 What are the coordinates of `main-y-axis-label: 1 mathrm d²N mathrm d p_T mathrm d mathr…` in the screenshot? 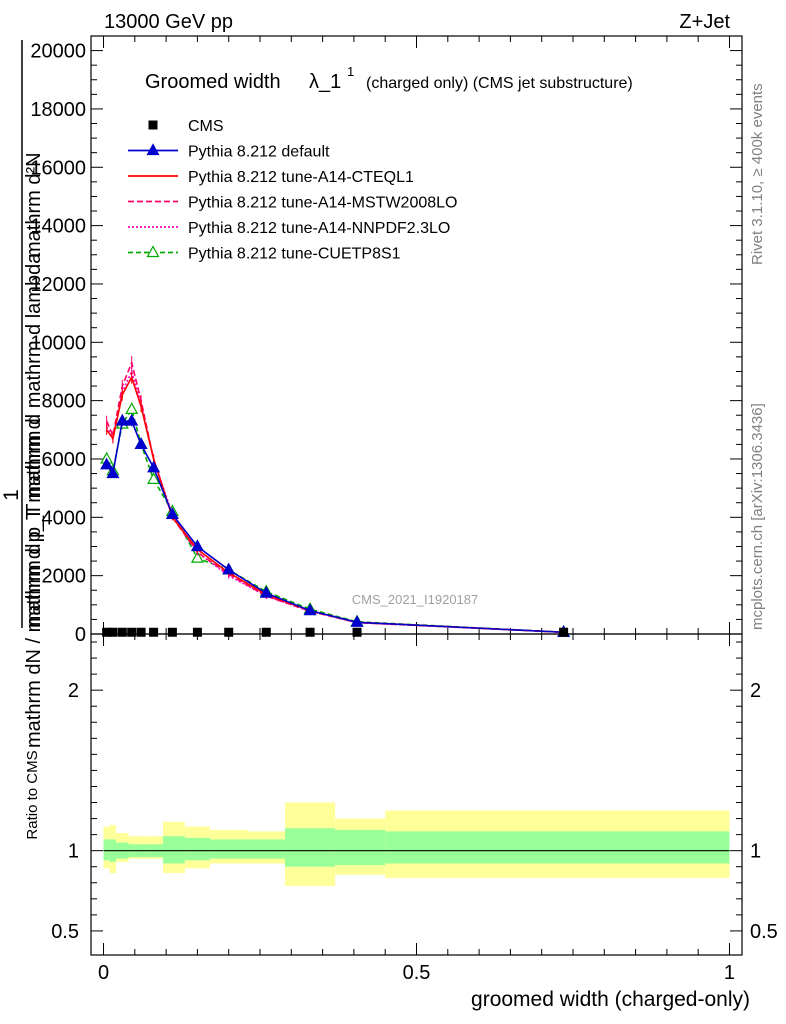 It's located at (22, 394).